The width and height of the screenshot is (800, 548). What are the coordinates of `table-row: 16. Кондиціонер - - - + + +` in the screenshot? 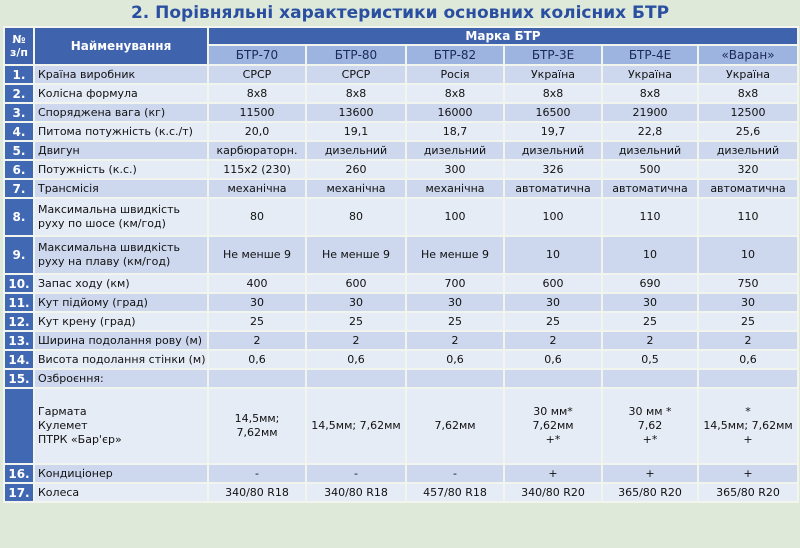 It's located at (401, 473).